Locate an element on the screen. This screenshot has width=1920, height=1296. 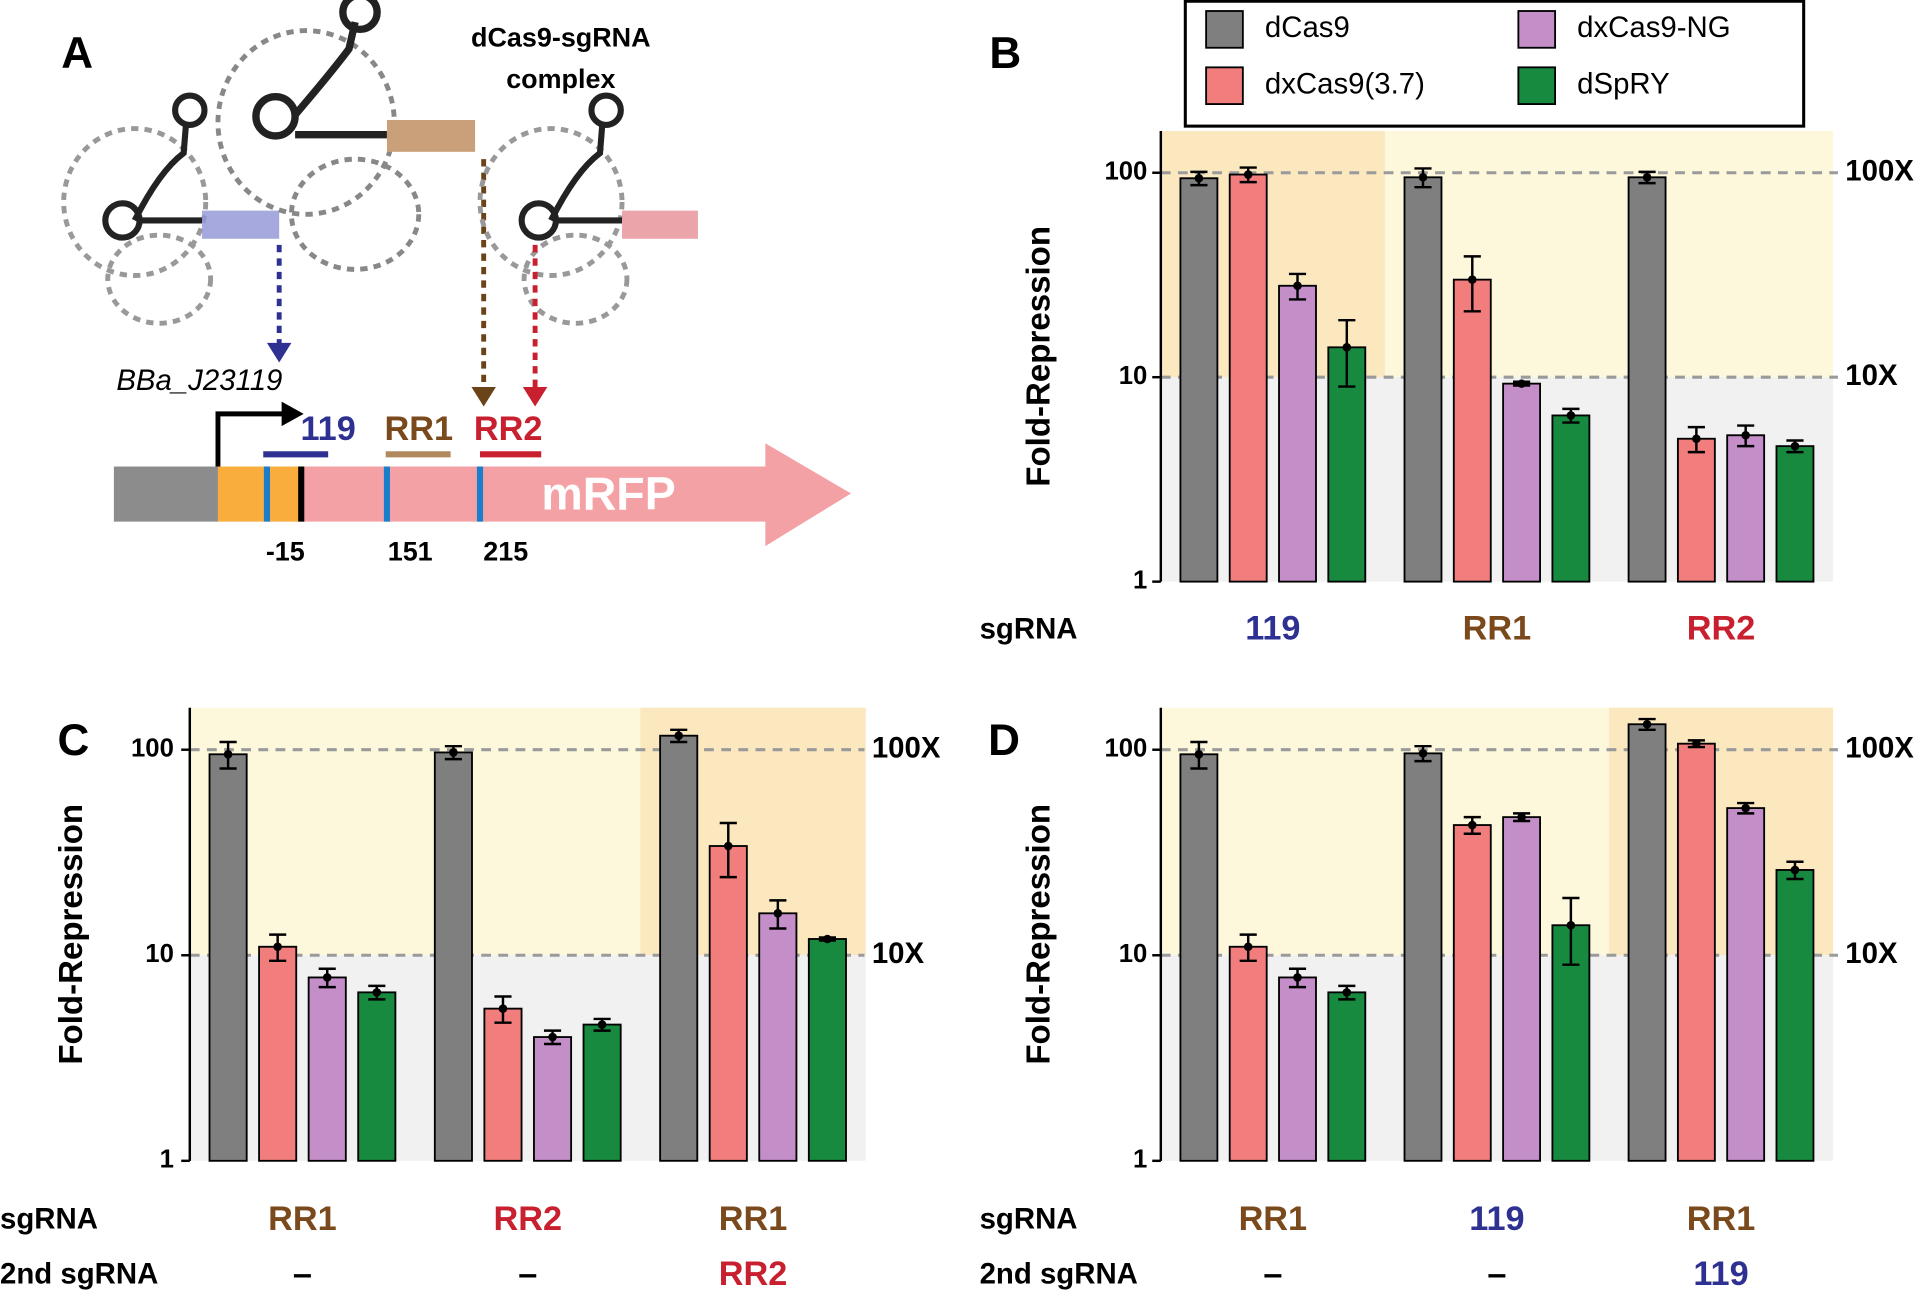
legend: dCas9 dxCas9(3.7) dxCas9-NG dSpRY is located at coordinates (1494, 64).